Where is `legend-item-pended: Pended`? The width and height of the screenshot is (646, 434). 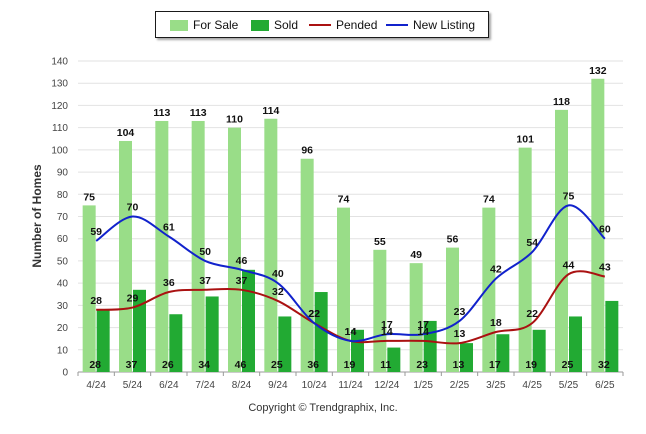
legend-item-pended: Pended is located at coordinates (343, 25).